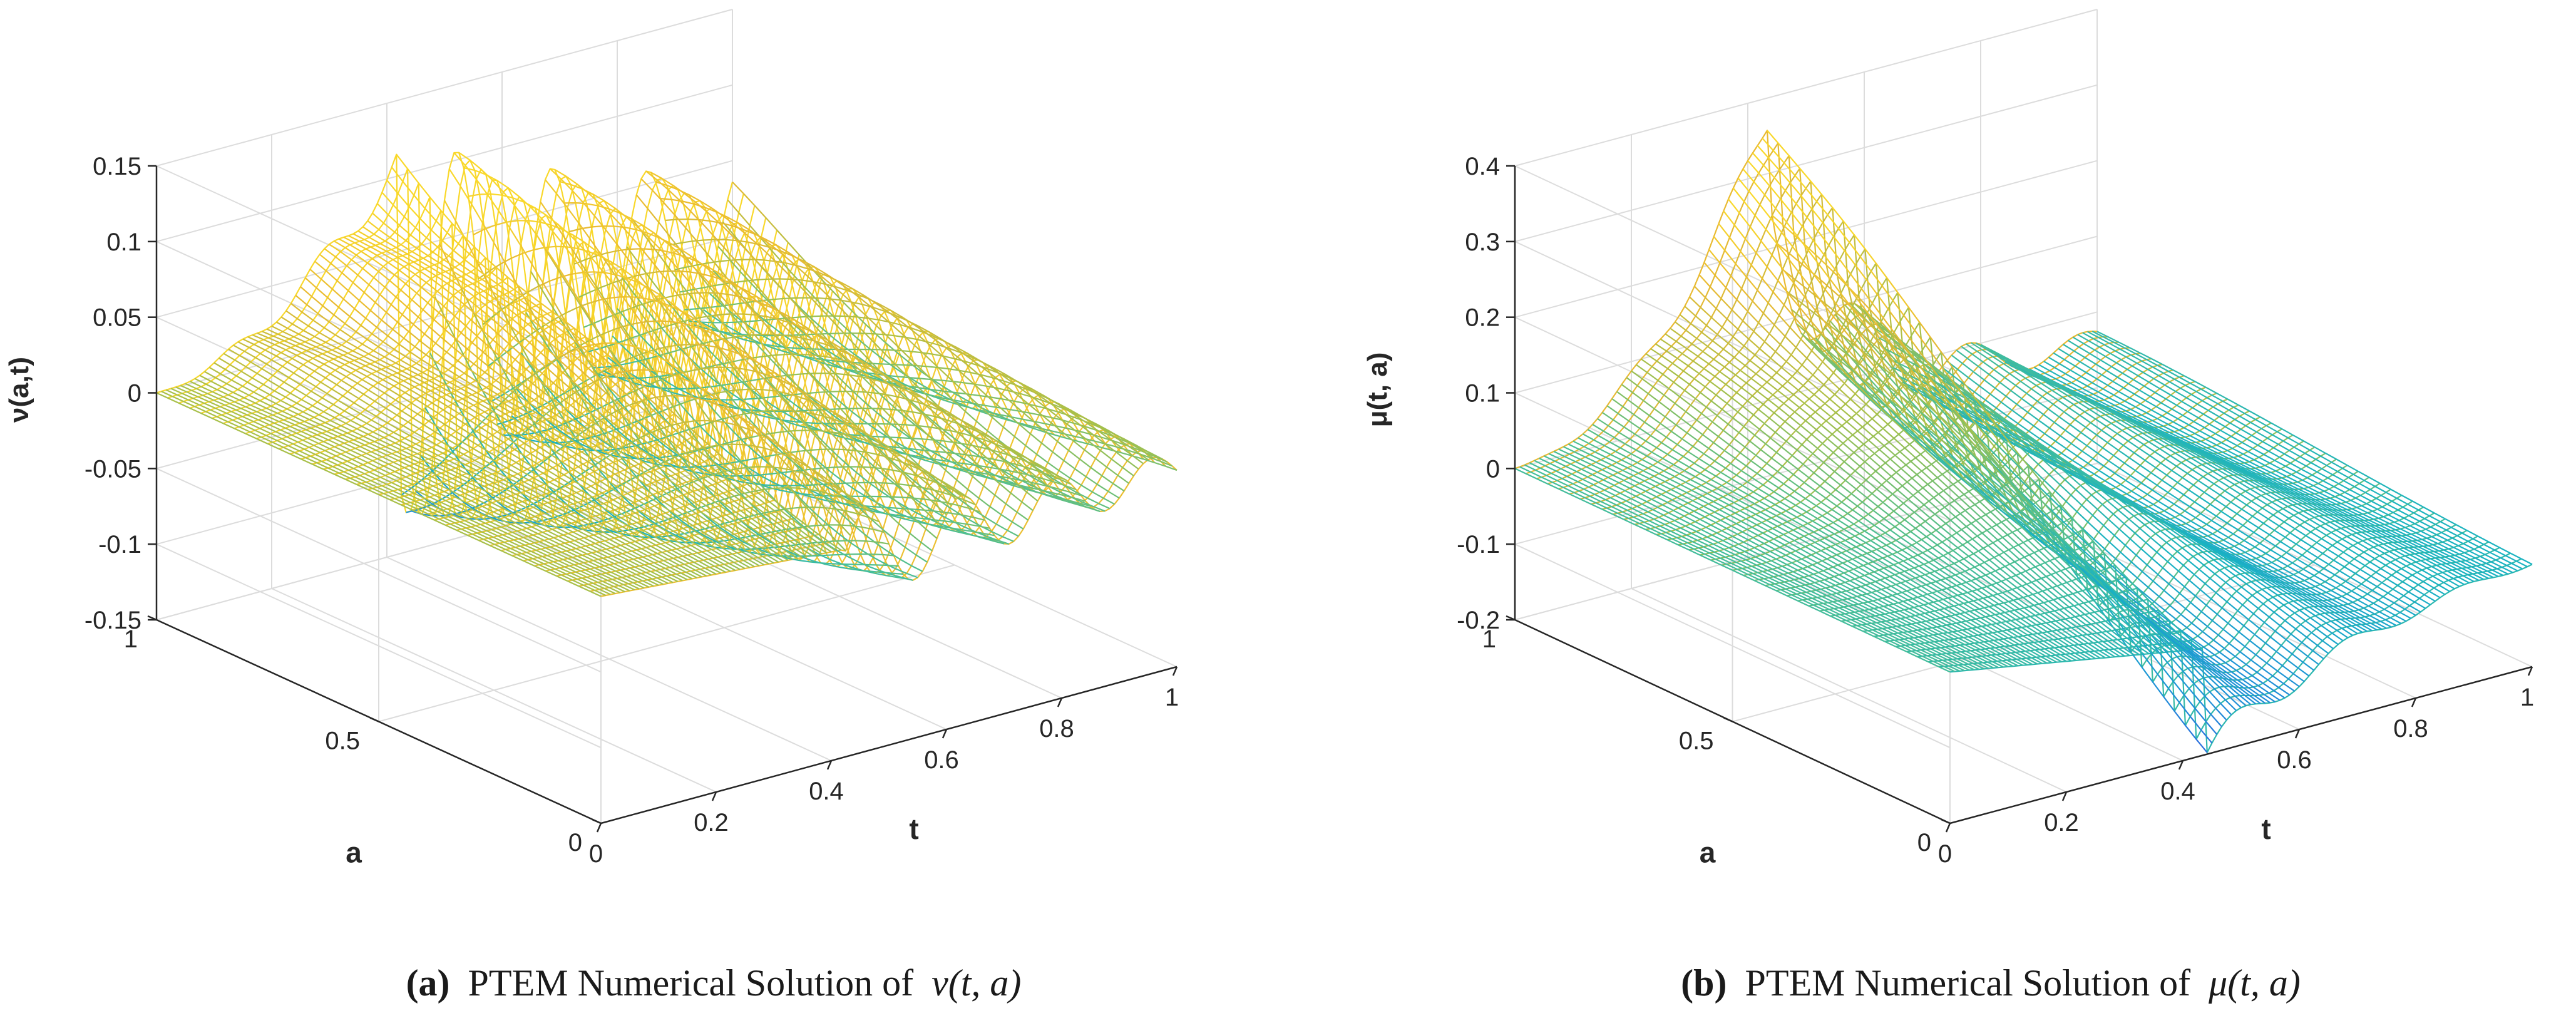 The image size is (2576, 1018). I want to click on a-tick-mark, so click(597, 821).